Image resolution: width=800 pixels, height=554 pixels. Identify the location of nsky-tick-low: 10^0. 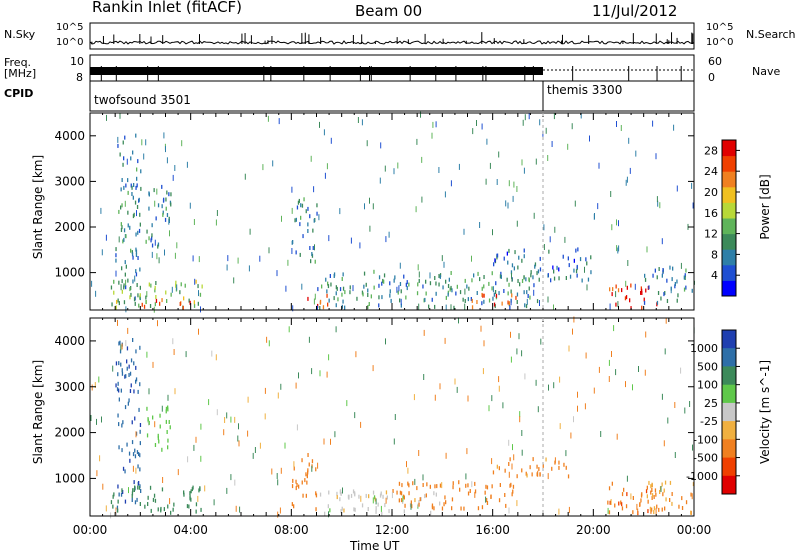
(70, 42).